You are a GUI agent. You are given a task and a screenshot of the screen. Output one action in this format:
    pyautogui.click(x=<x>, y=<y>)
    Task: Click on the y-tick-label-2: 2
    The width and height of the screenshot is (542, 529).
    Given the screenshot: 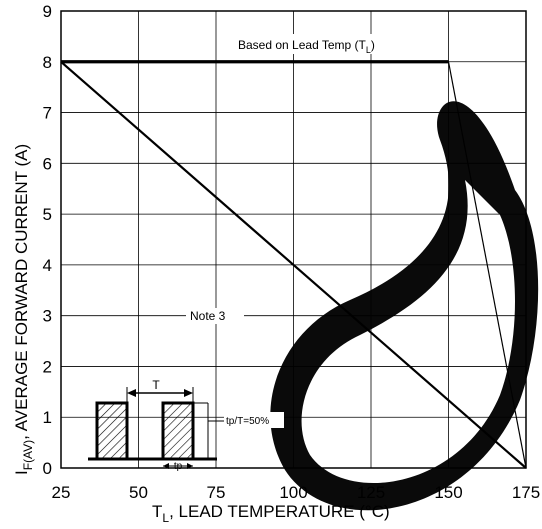 What is the action you would take?
    pyautogui.click(x=47, y=366)
    